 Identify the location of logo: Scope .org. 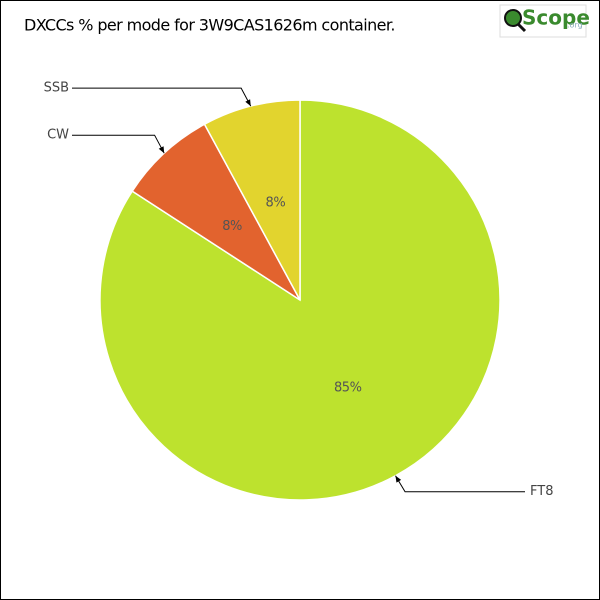
(544, 21).